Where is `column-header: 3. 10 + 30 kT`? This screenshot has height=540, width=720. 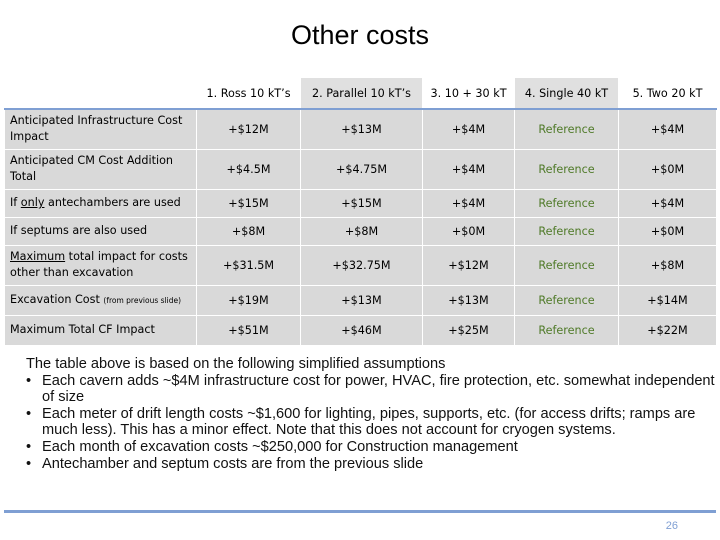 column-header: 3. 10 + 30 kT is located at coordinates (468, 93).